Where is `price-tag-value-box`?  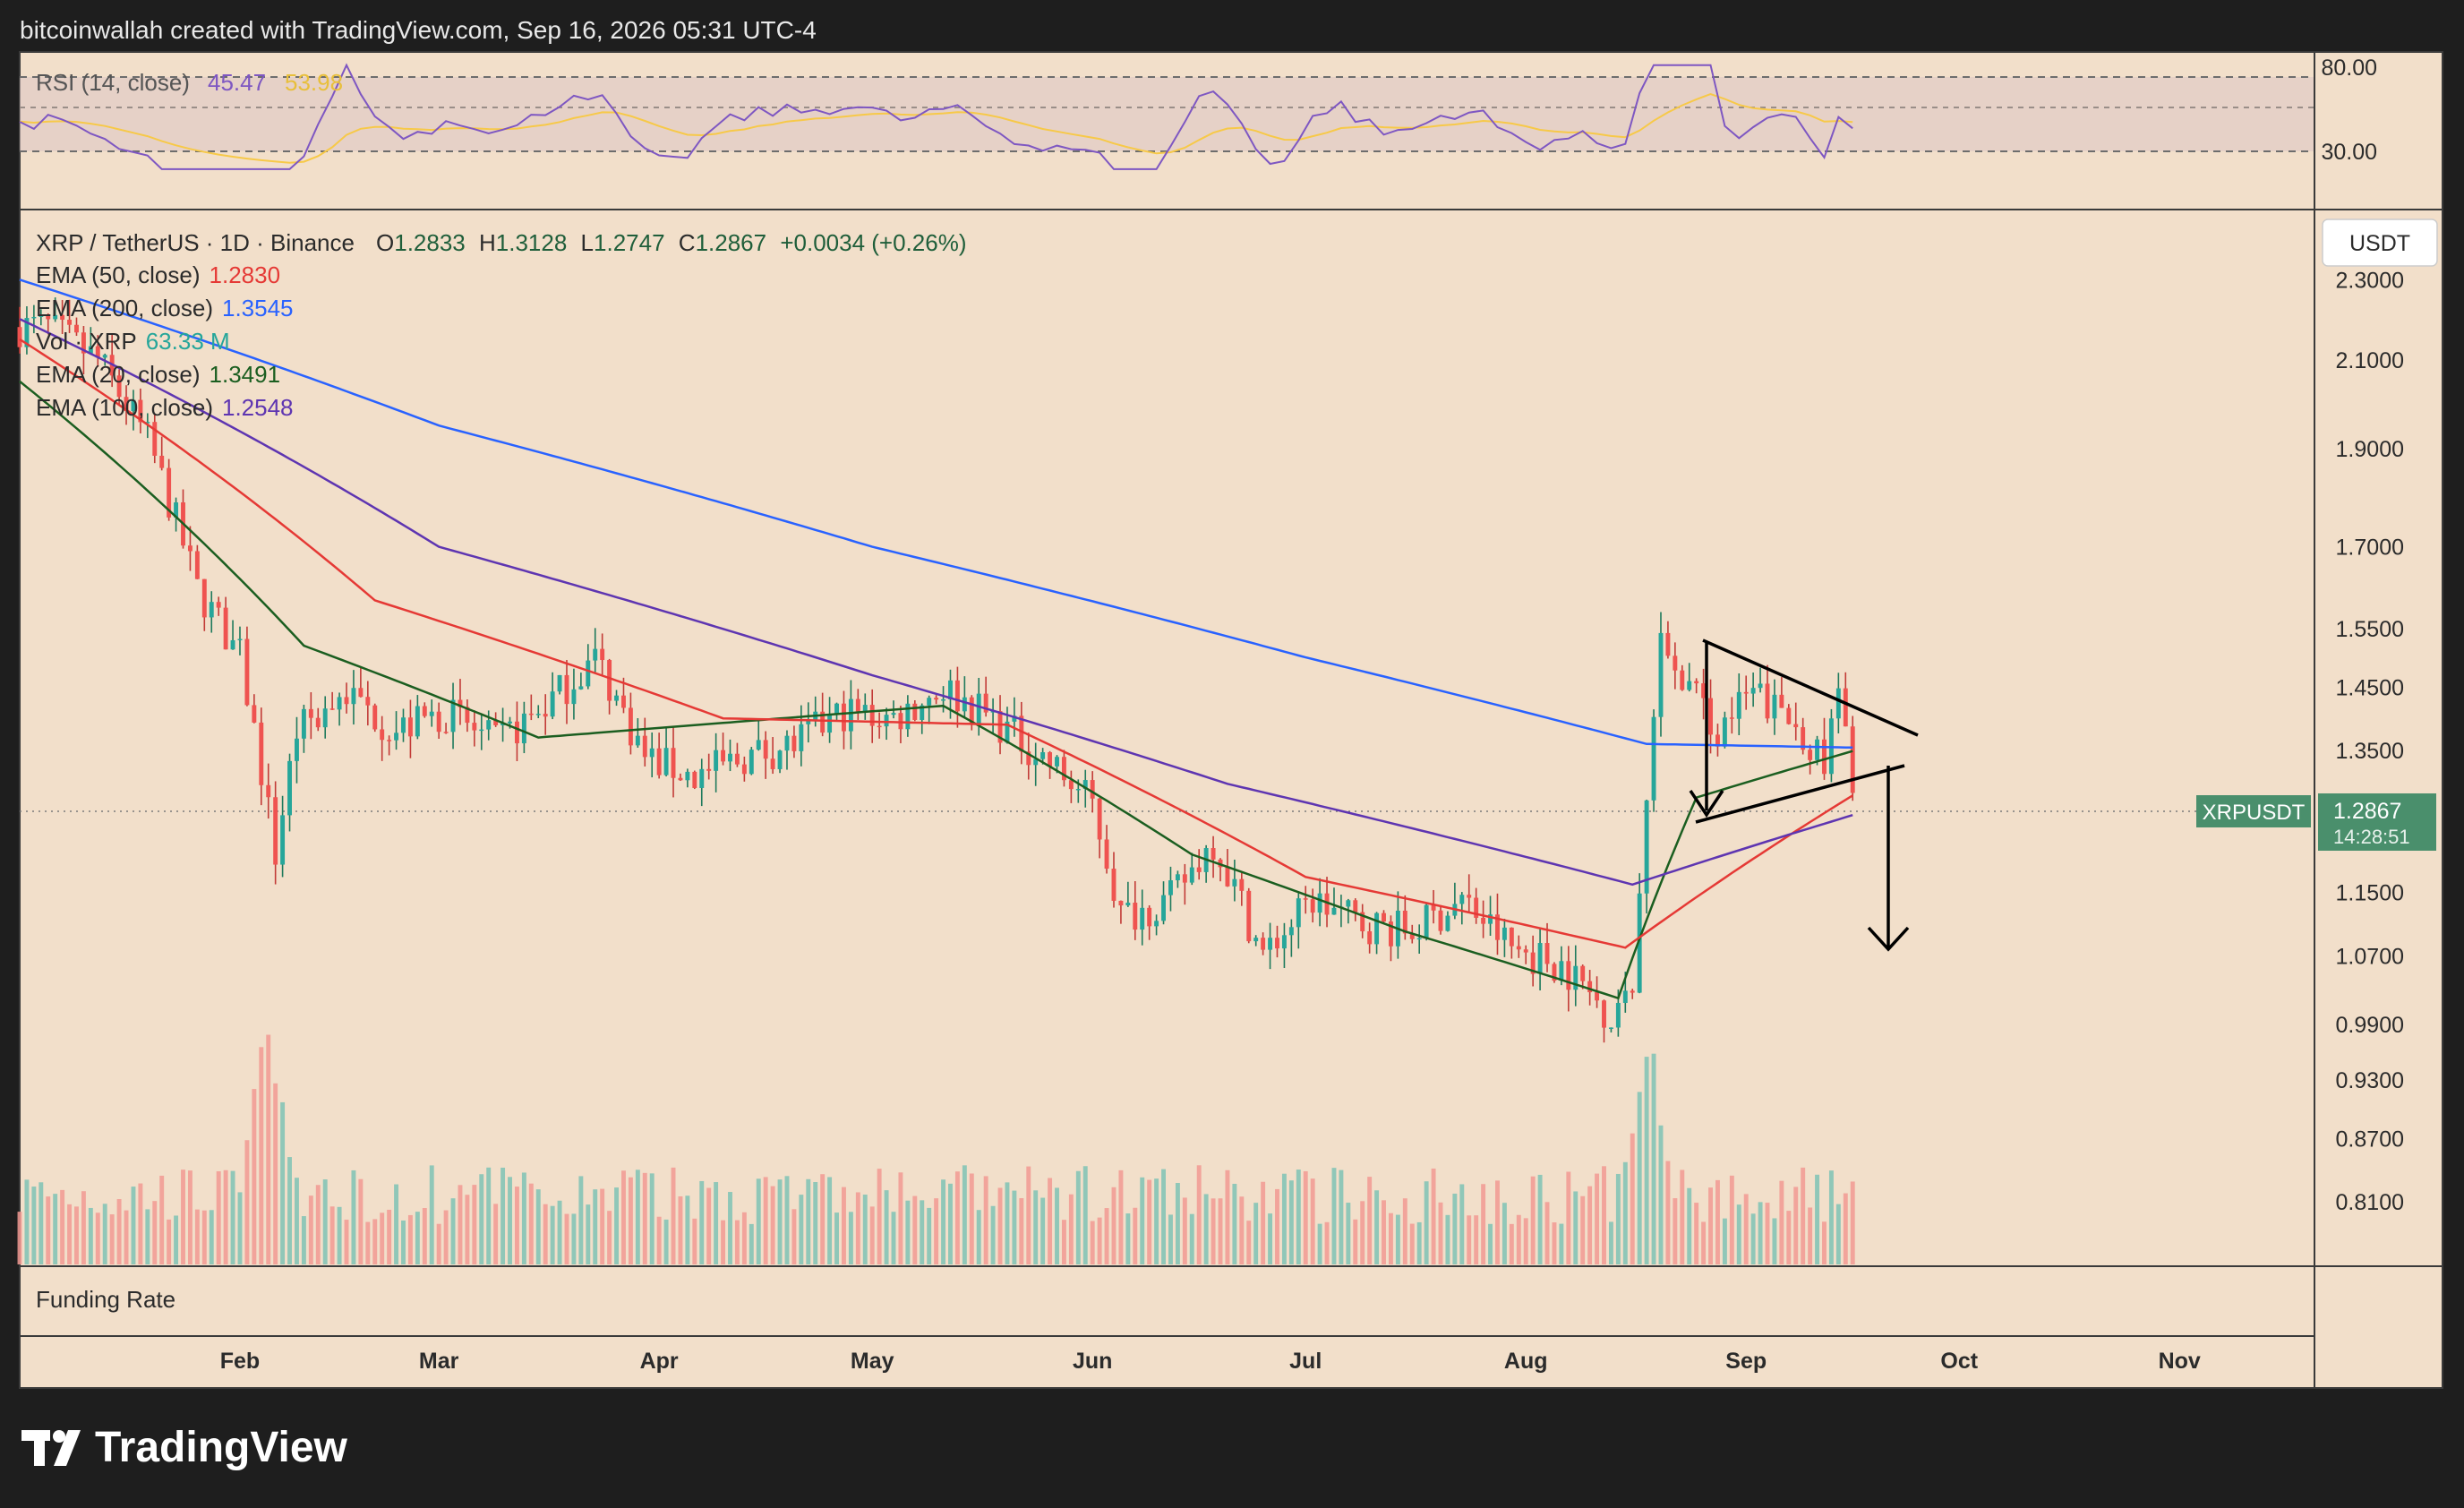 price-tag-value-box is located at coordinates (2377, 822).